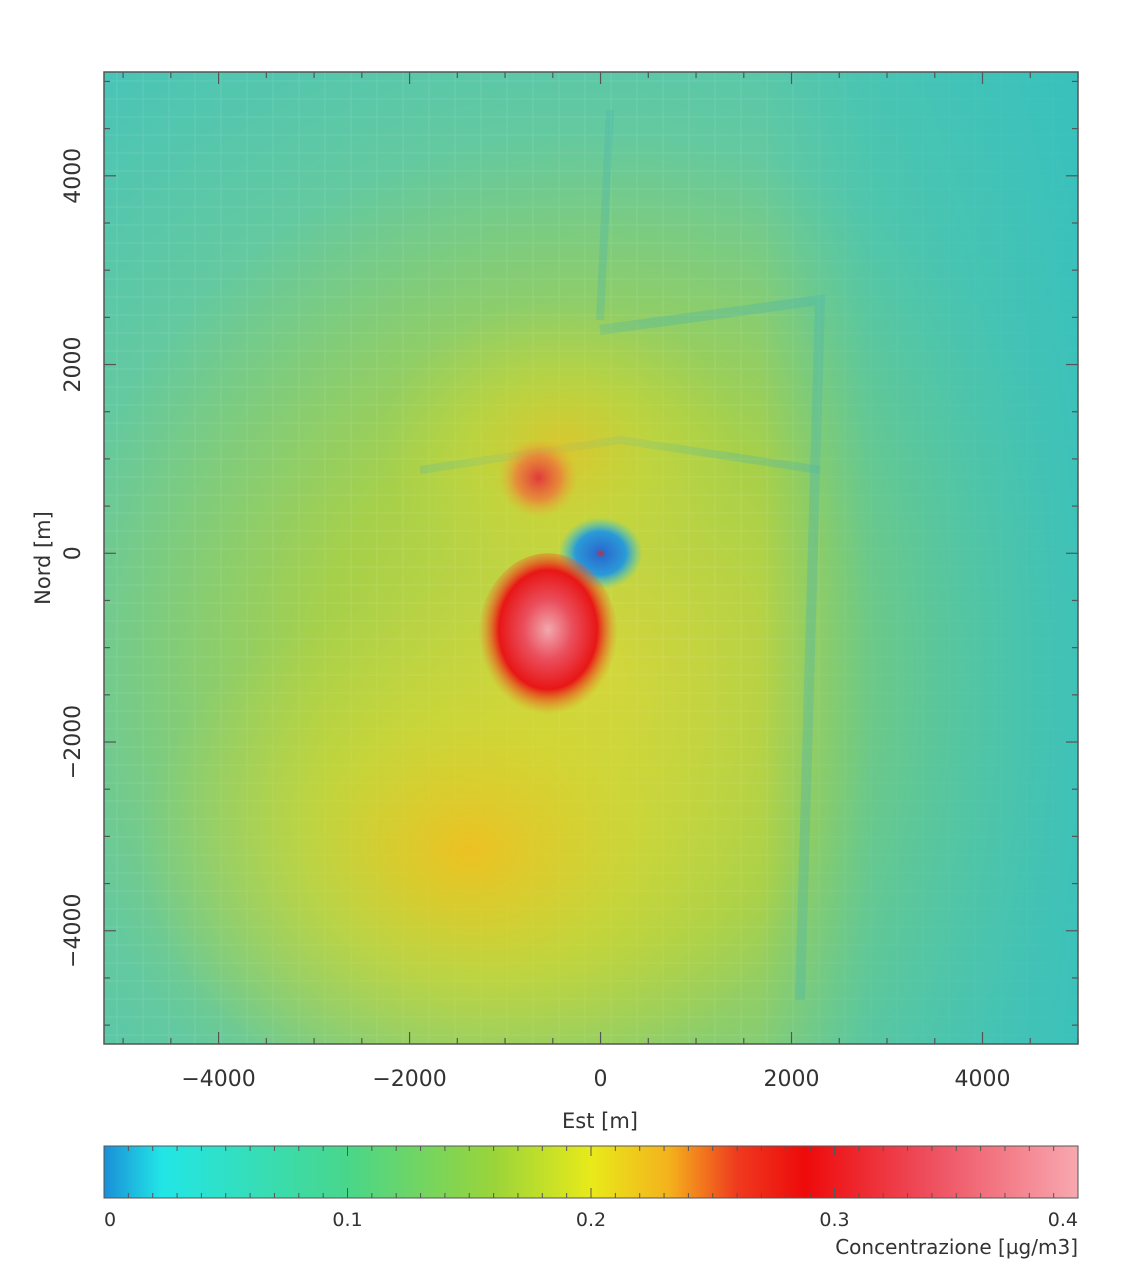  Describe the element at coordinates (983, 1079) in the screenshot. I see `x-tick-label: 4000` at that location.